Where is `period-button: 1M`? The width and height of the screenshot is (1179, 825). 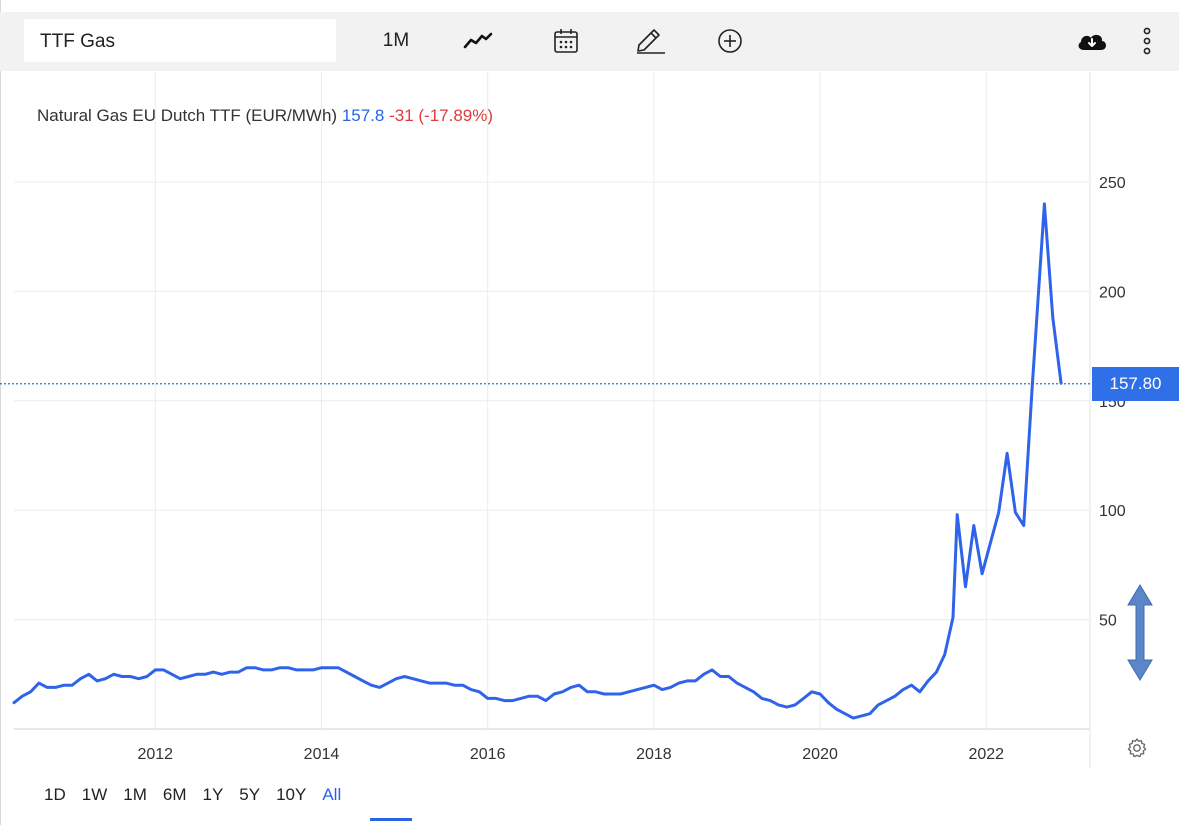 period-button: 1M is located at coordinates (396, 40).